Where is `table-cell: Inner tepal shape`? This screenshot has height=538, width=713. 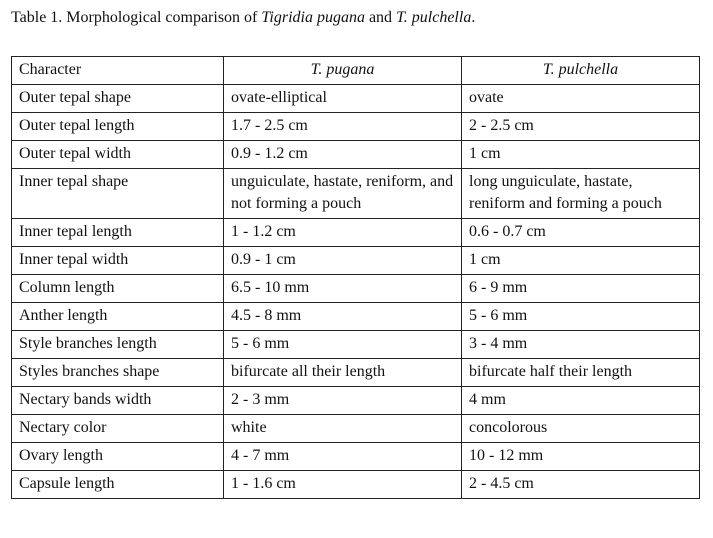
table-cell: Inner tepal shape is located at coordinates (117, 193).